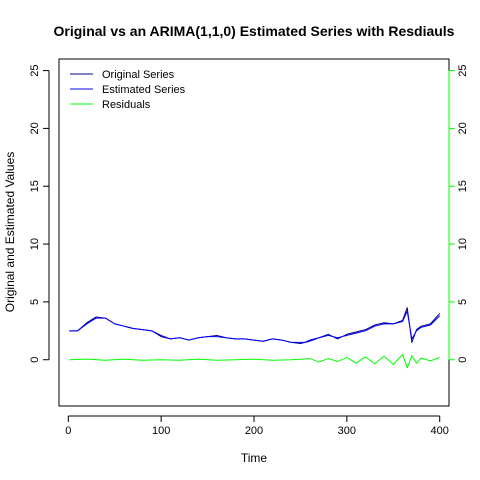  Describe the element at coordinates (10, 232) in the screenshot. I see `y-axis-label: Original and Estimated Values` at that location.